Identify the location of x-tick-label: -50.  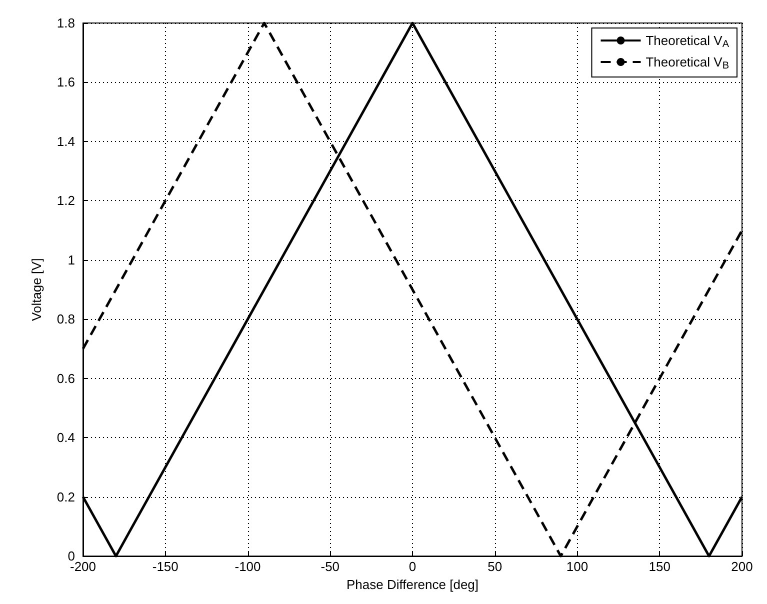
(330, 566).